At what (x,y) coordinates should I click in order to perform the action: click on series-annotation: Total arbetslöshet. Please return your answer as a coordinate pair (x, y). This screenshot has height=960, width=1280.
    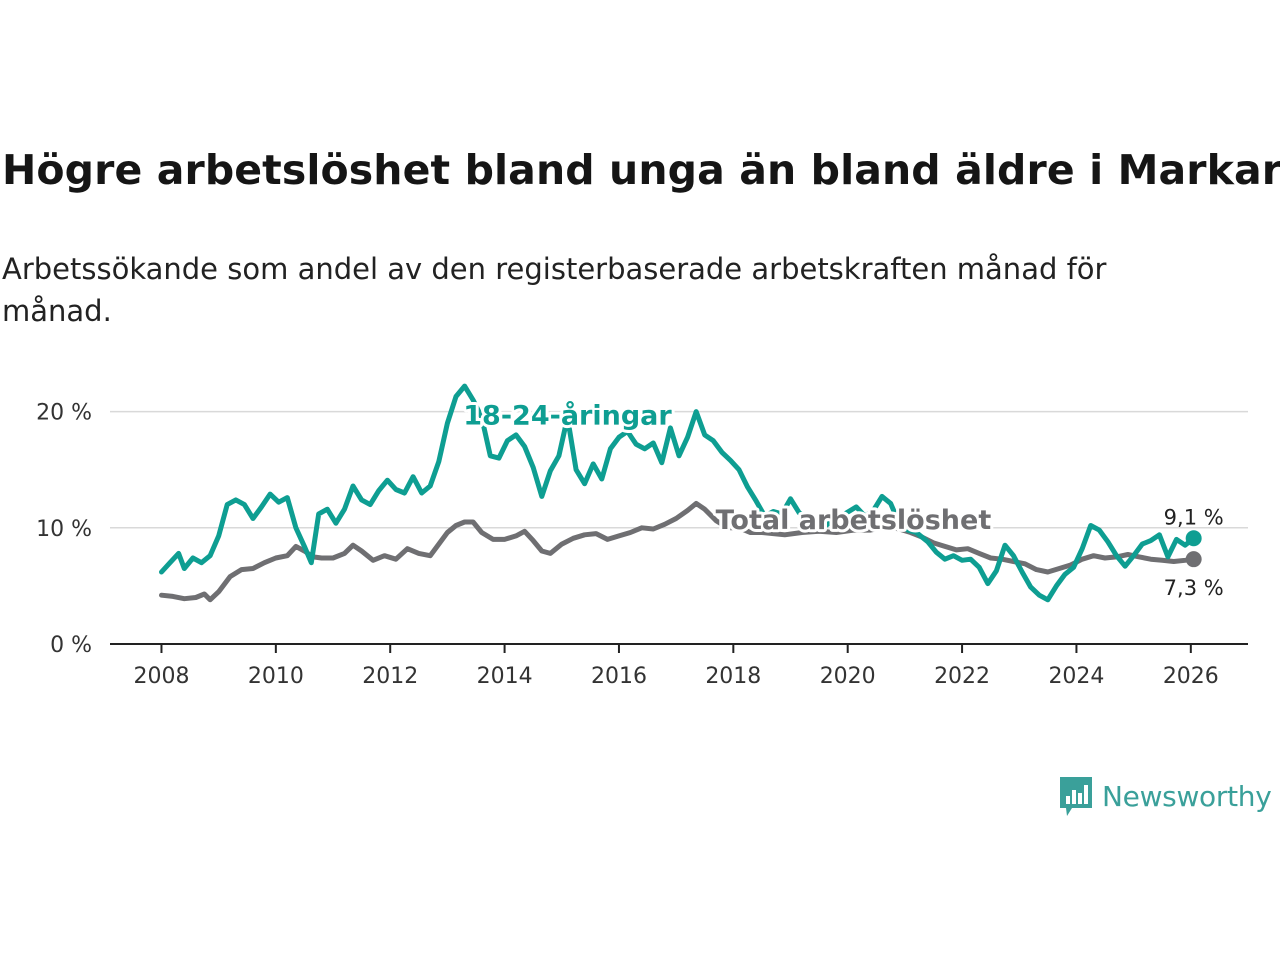
    Looking at the image, I should click on (854, 520).